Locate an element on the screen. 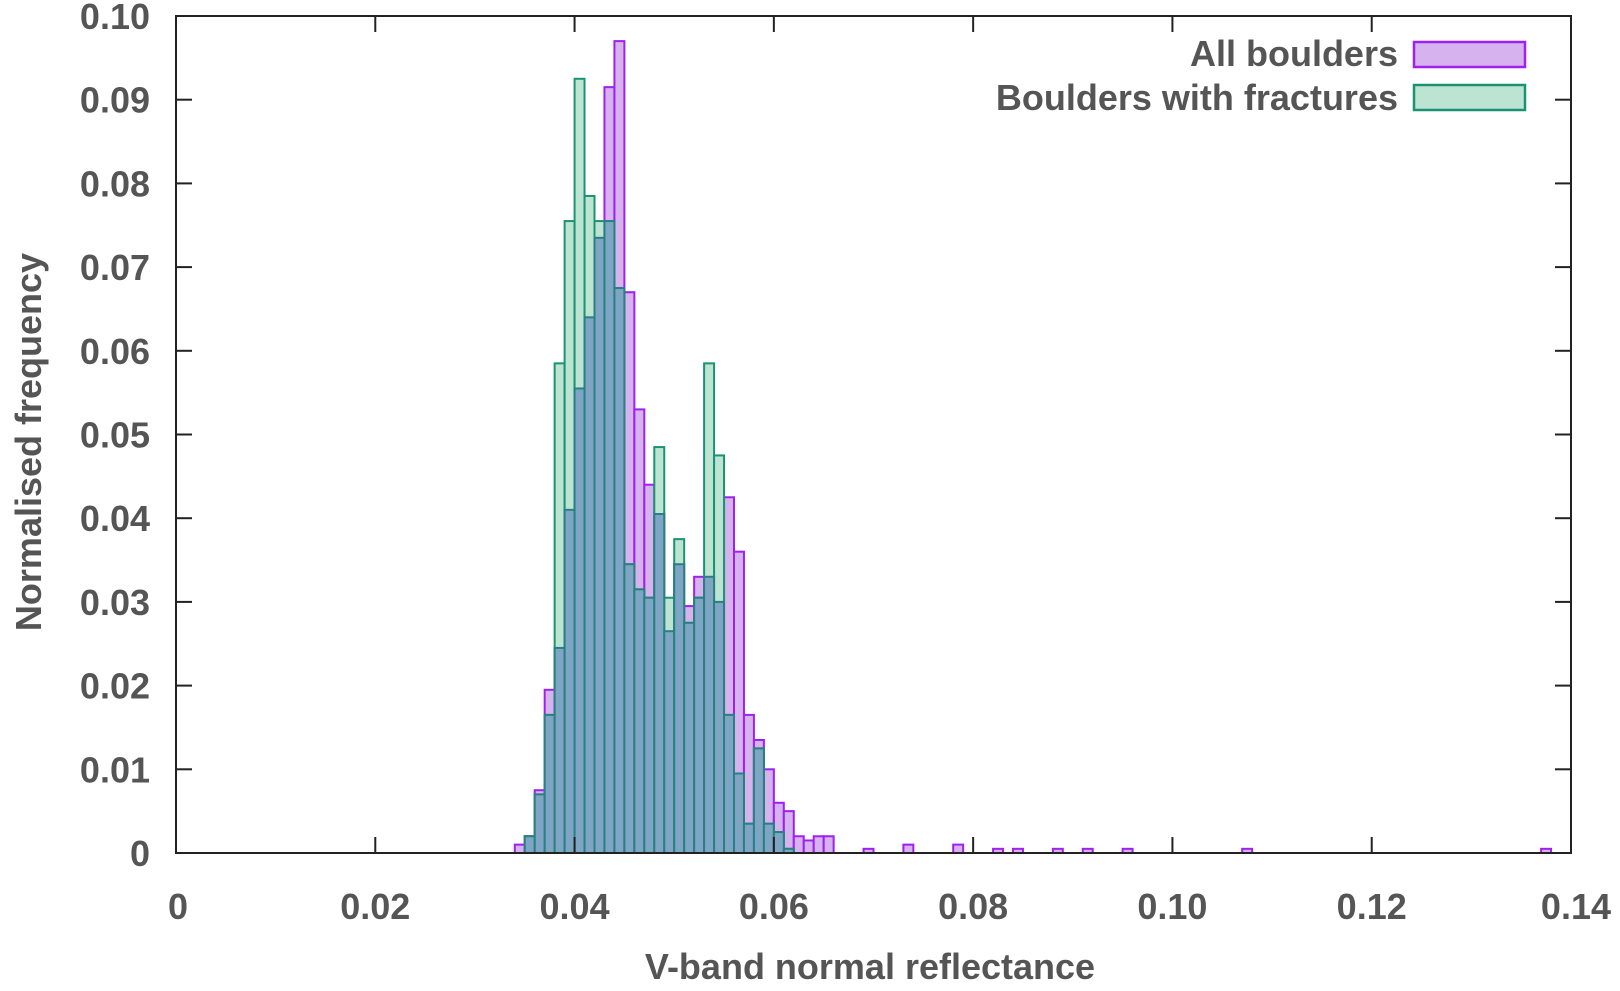 The height and width of the screenshot is (991, 1620). y-tick-label: 0.07 is located at coordinates (115, 267).